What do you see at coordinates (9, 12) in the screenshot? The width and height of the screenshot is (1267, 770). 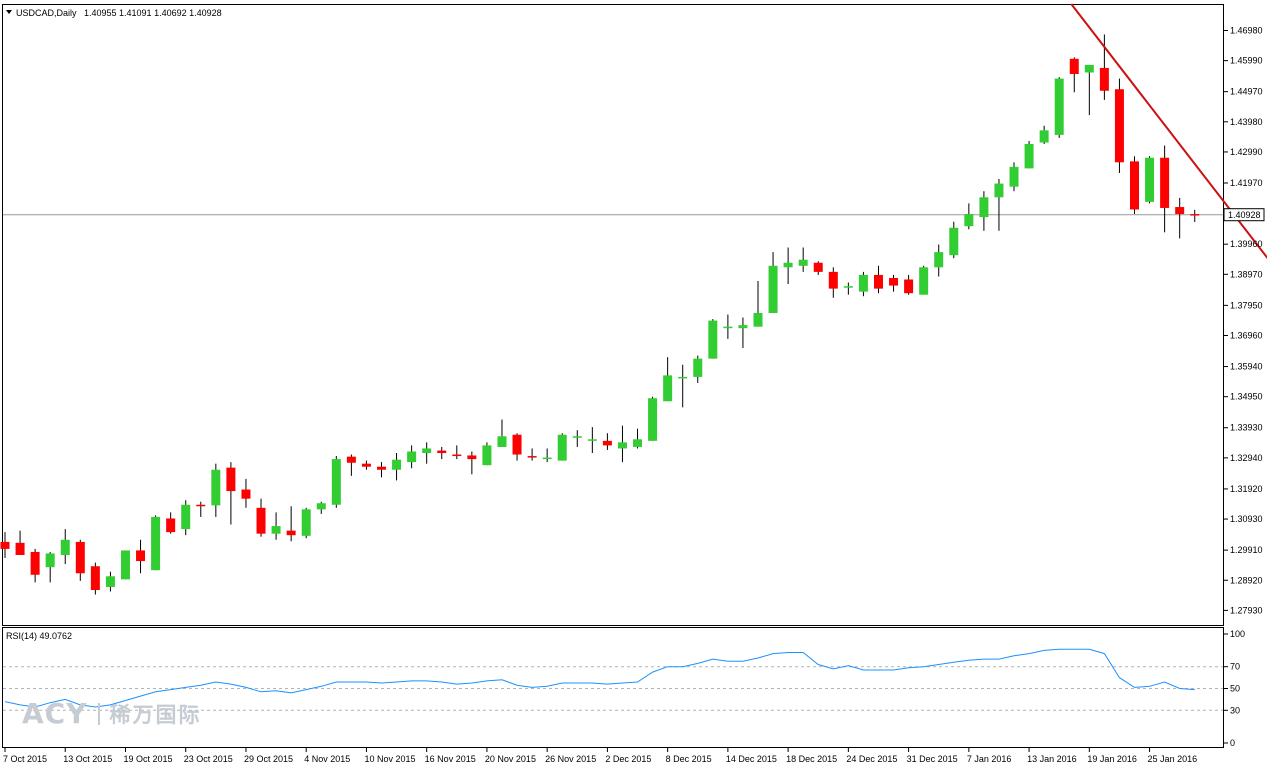 I see `triangle-down-icon` at bounding box center [9, 12].